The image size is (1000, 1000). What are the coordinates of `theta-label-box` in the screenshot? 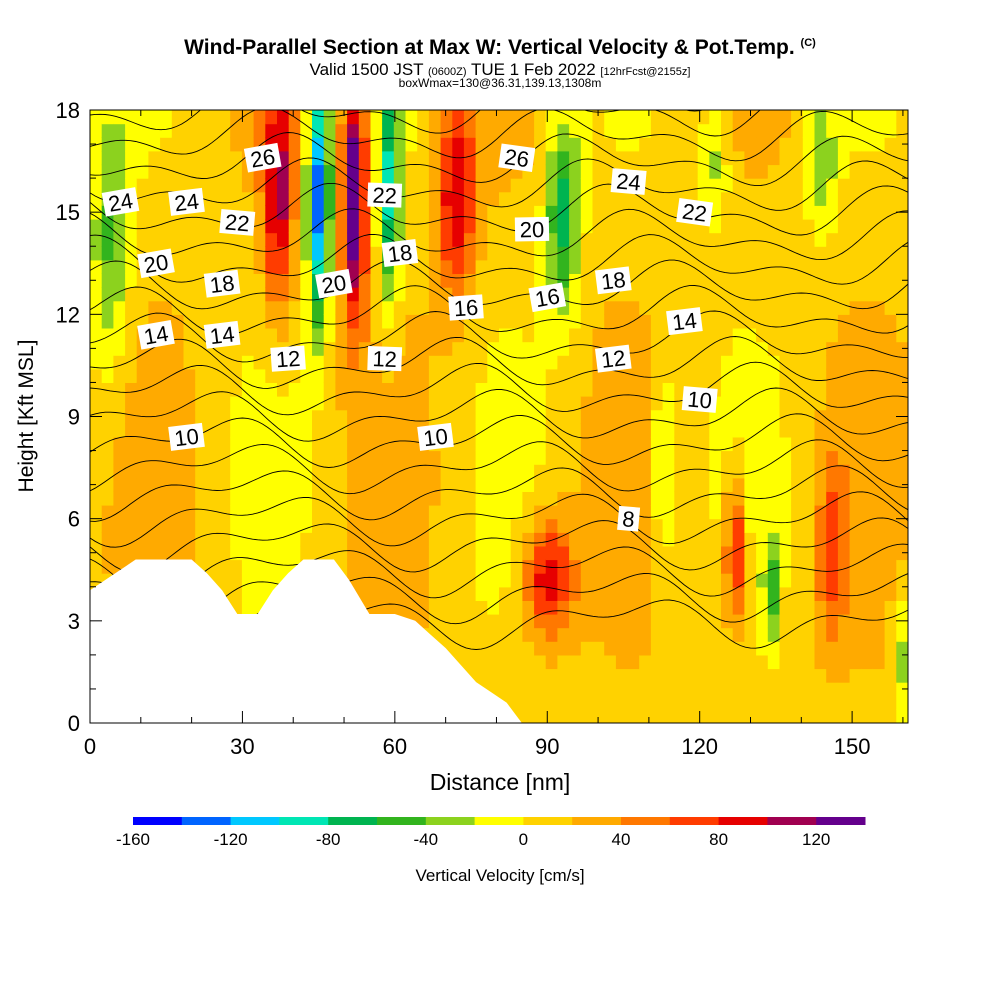 It's located at (222, 283).